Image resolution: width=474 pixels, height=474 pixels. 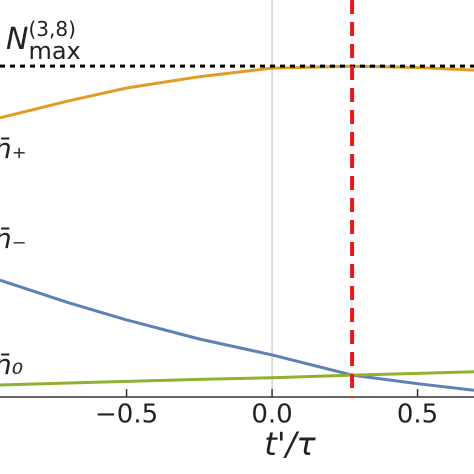 I want to click on label-sub: max, so click(x=54, y=51).